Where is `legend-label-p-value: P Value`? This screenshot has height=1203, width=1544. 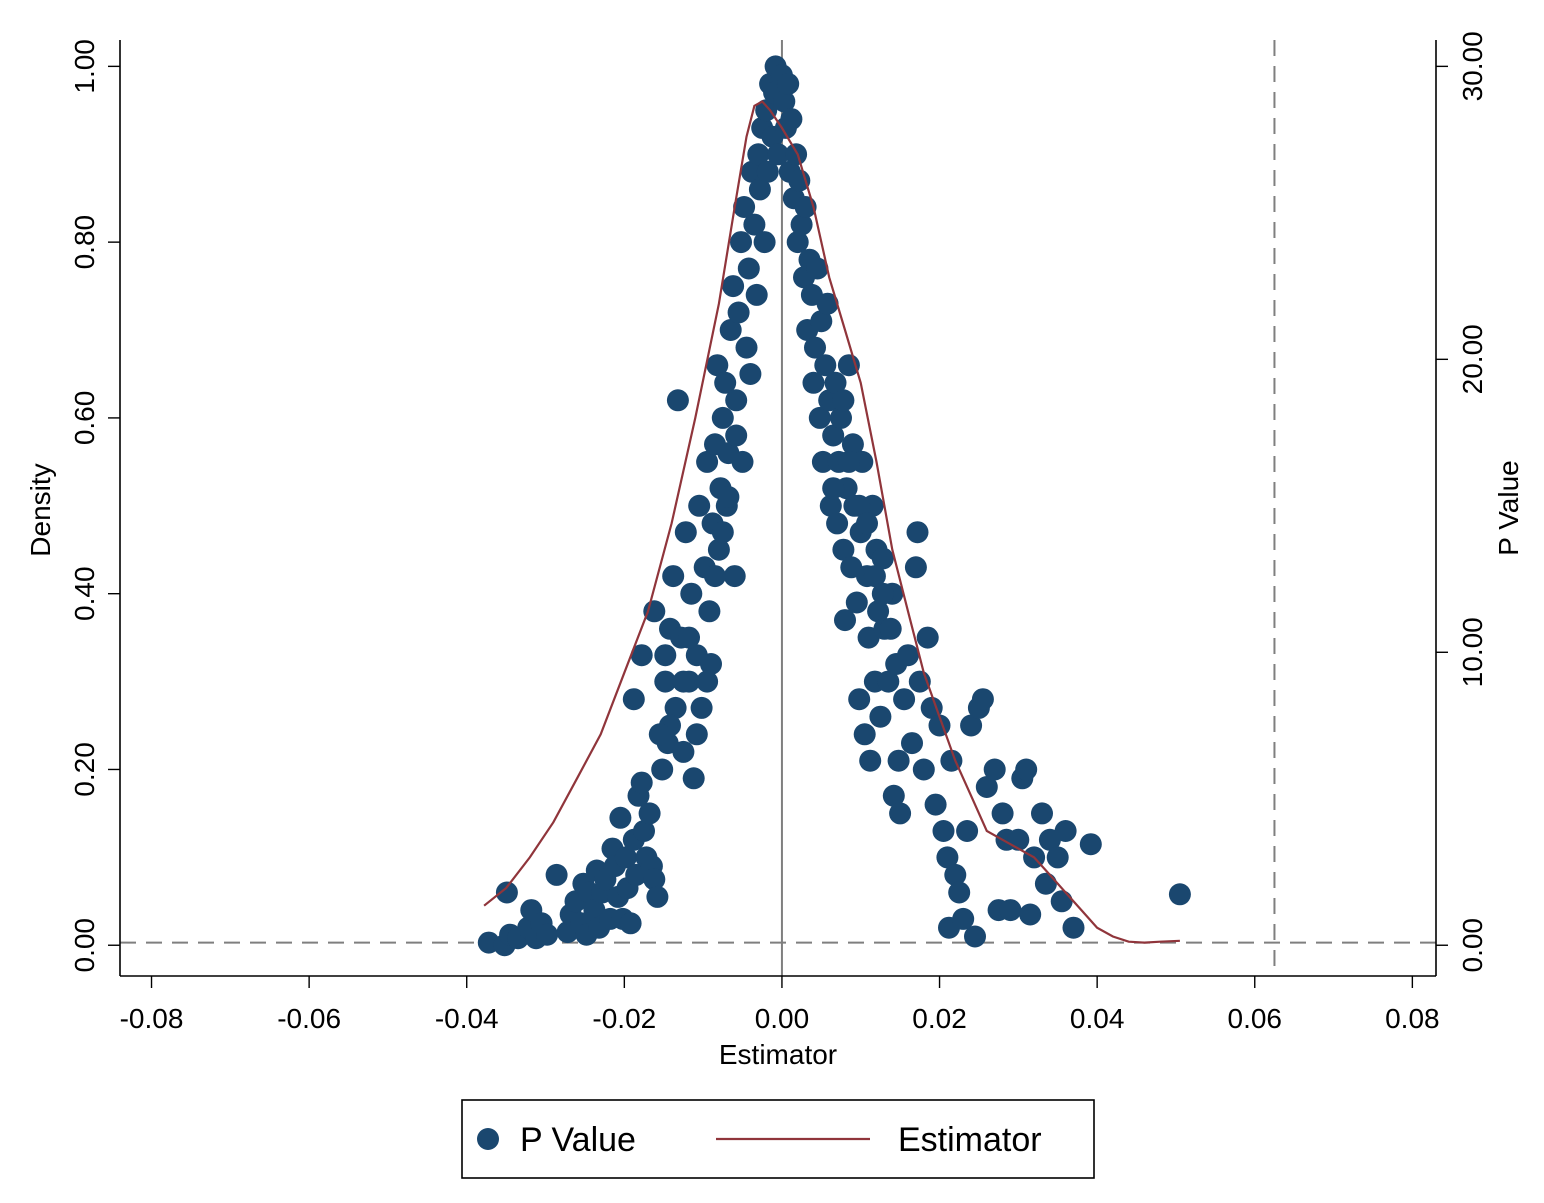
legend-label-p-value: P Value is located at coordinates (578, 1140).